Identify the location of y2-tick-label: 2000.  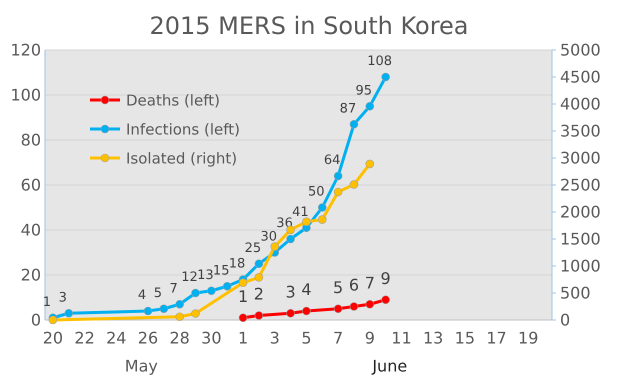
(580, 212).